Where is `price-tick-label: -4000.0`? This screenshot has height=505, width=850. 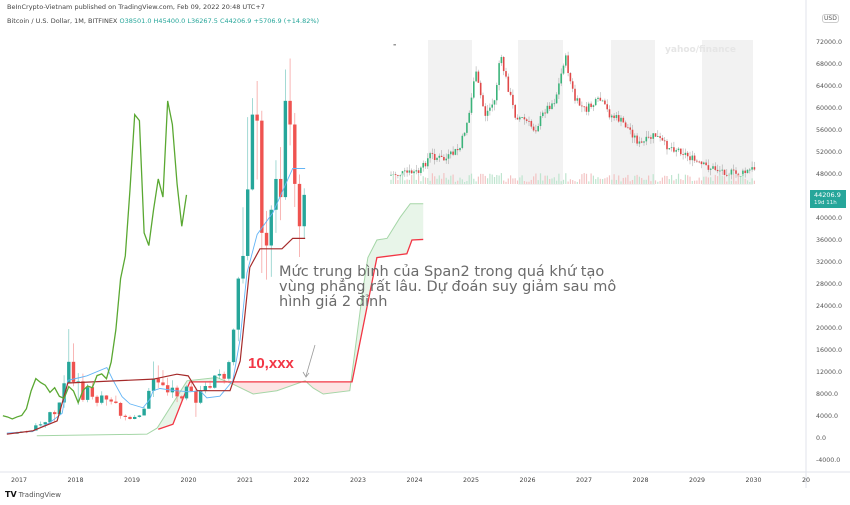
price-tick-label: -4000.0 is located at coordinates (828, 460).